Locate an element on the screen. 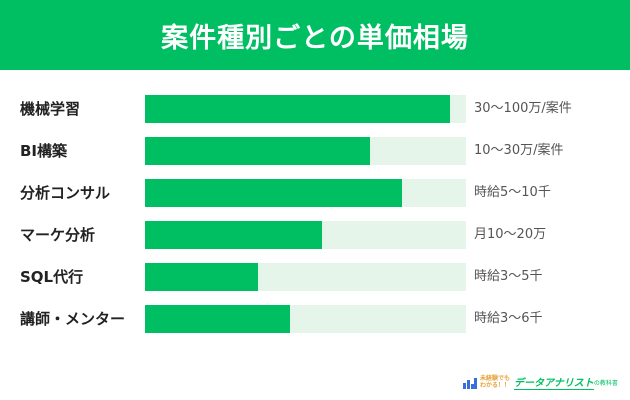 Image resolution: width=630 pixels, height=400 pixels. chart-logo-icon is located at coordinates (470, 382).